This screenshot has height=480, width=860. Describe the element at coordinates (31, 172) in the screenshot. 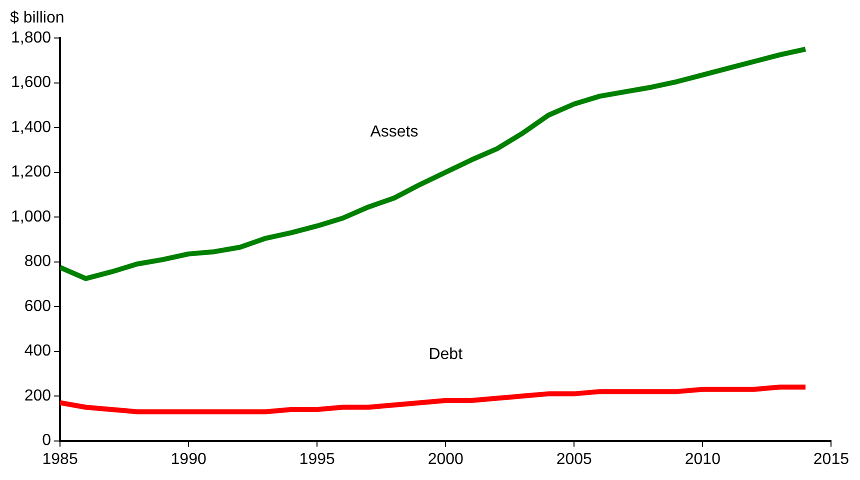

I see `y-tick-label: 1,200` at that location.